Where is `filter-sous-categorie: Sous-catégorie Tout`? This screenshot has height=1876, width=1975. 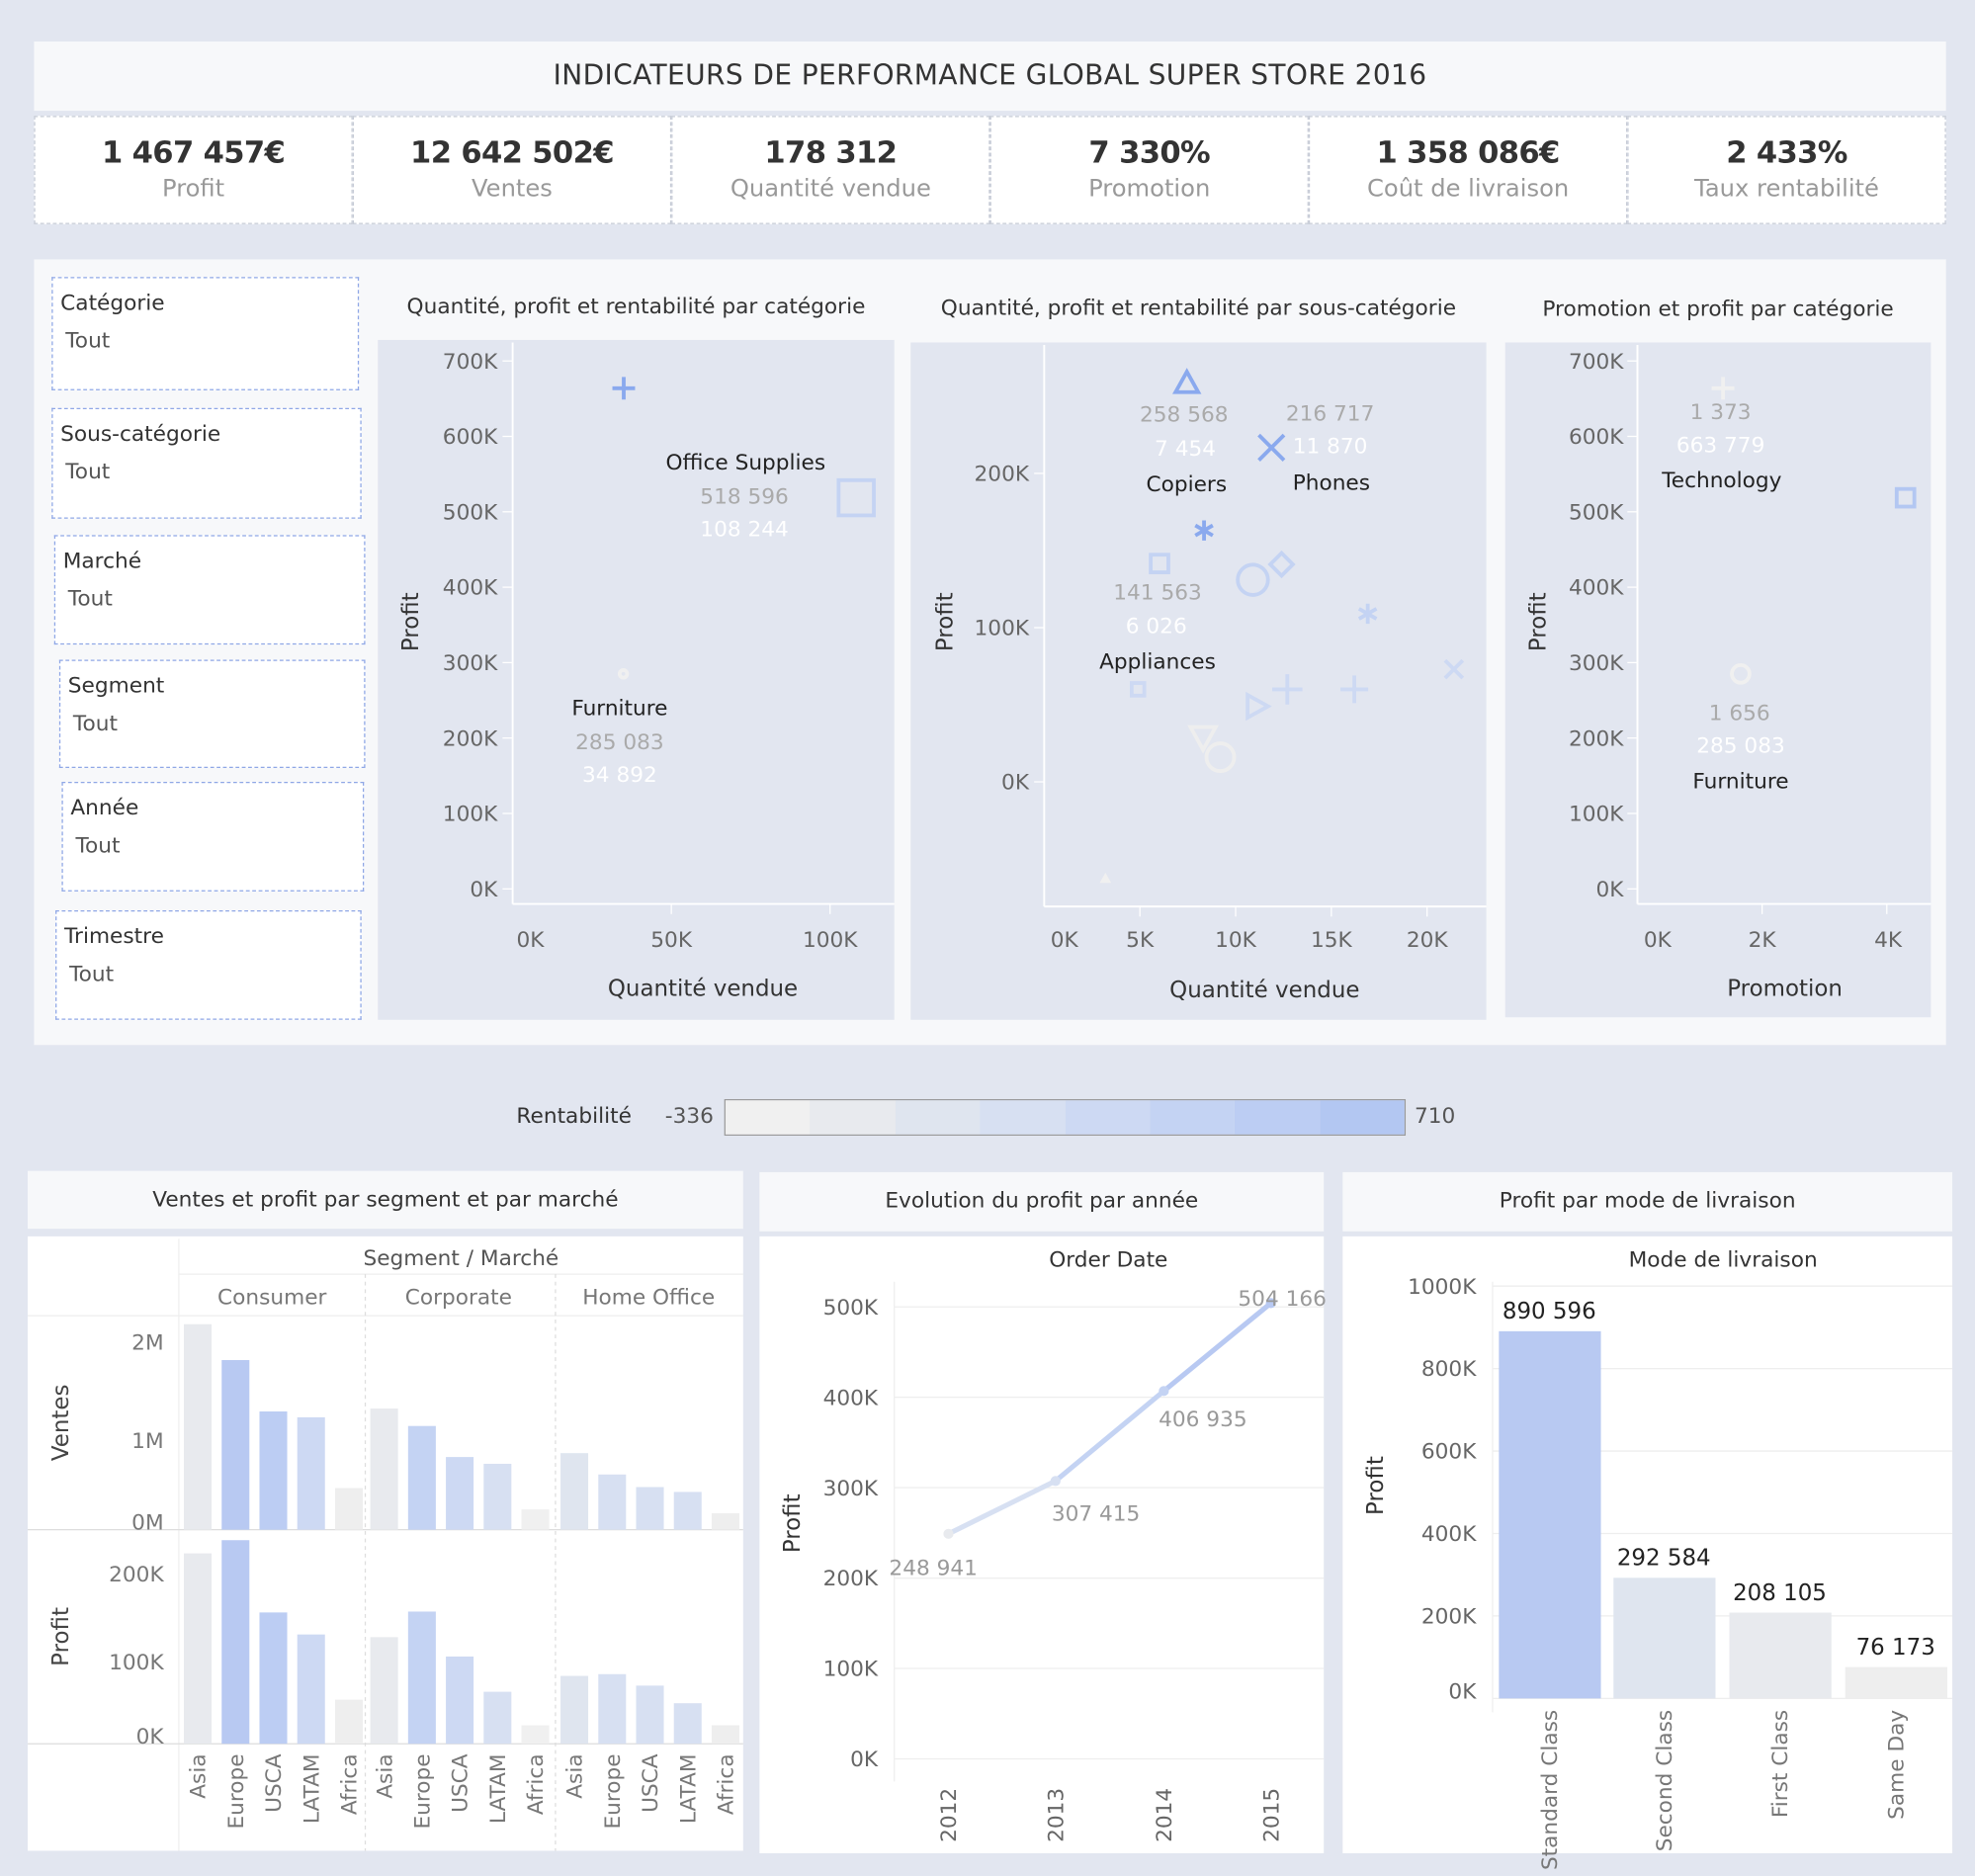
filter-sous-categorie: Sous-catégorie Tout is located at coordinates (206, 463).